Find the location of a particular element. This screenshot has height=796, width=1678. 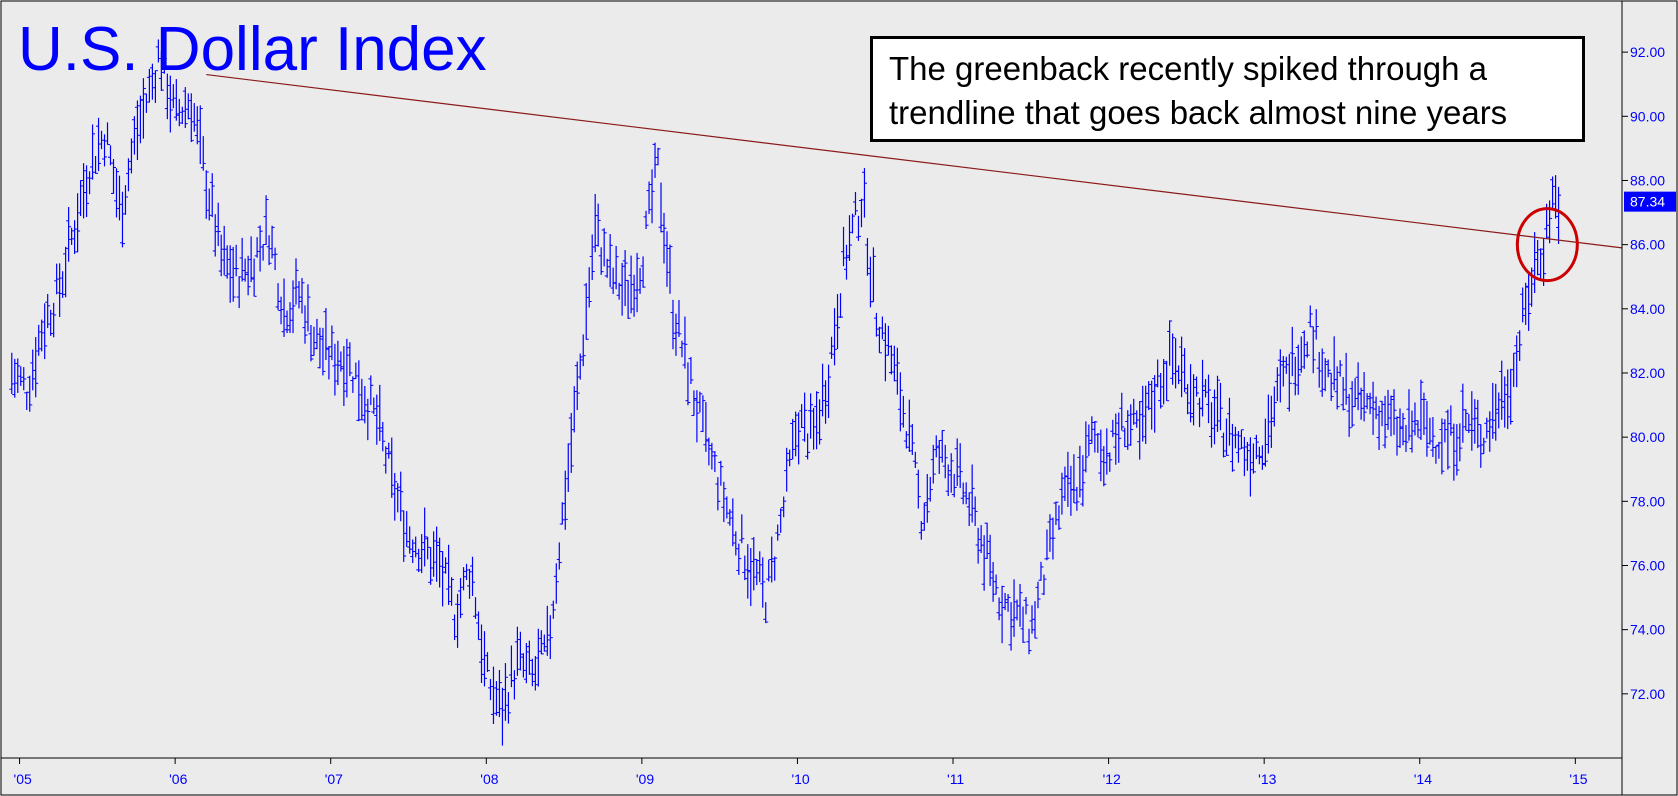

x-tick-label: '06 is located at coordinates (178, 779).